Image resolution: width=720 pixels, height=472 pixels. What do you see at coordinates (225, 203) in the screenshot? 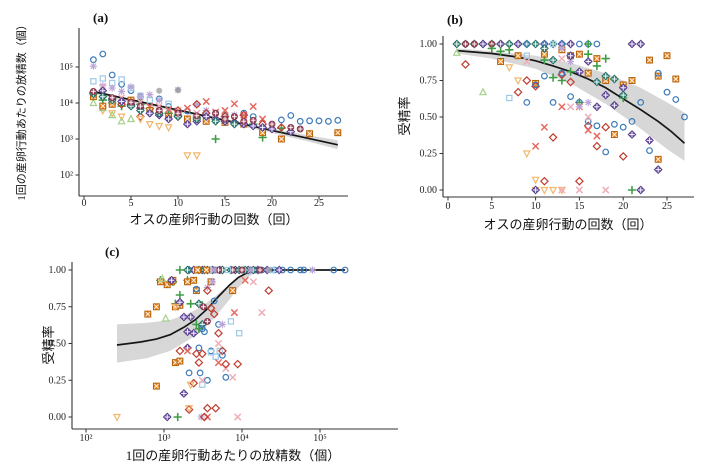
I see `tick-label: 15` at bounding box center [225, 203].